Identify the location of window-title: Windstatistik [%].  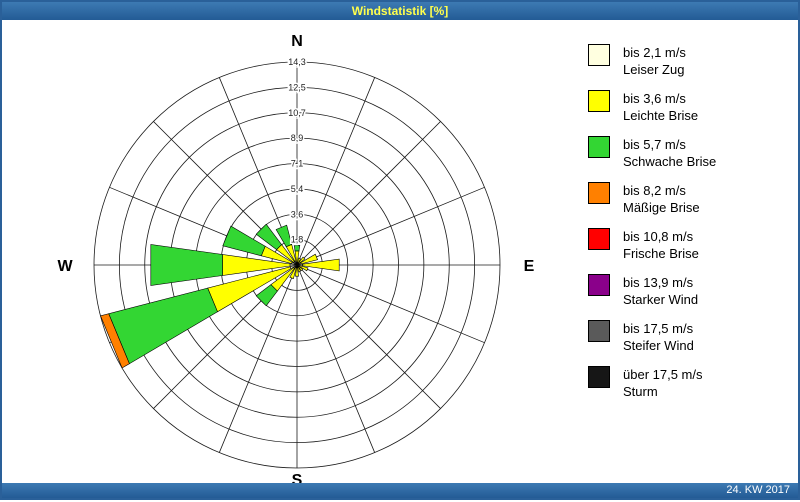
(400, 11).